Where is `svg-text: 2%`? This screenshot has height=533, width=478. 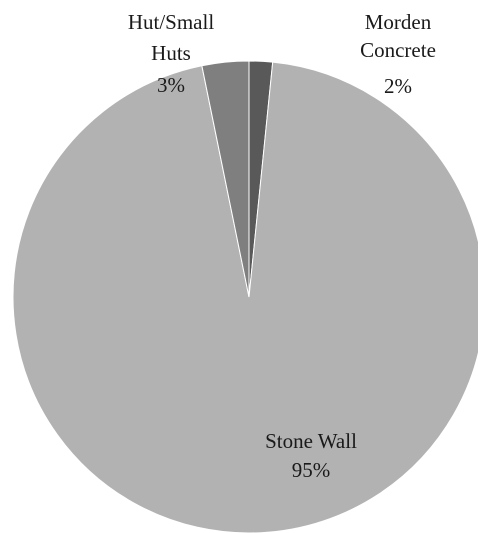 svg-text: 2% is located at coordinates (398, 86).